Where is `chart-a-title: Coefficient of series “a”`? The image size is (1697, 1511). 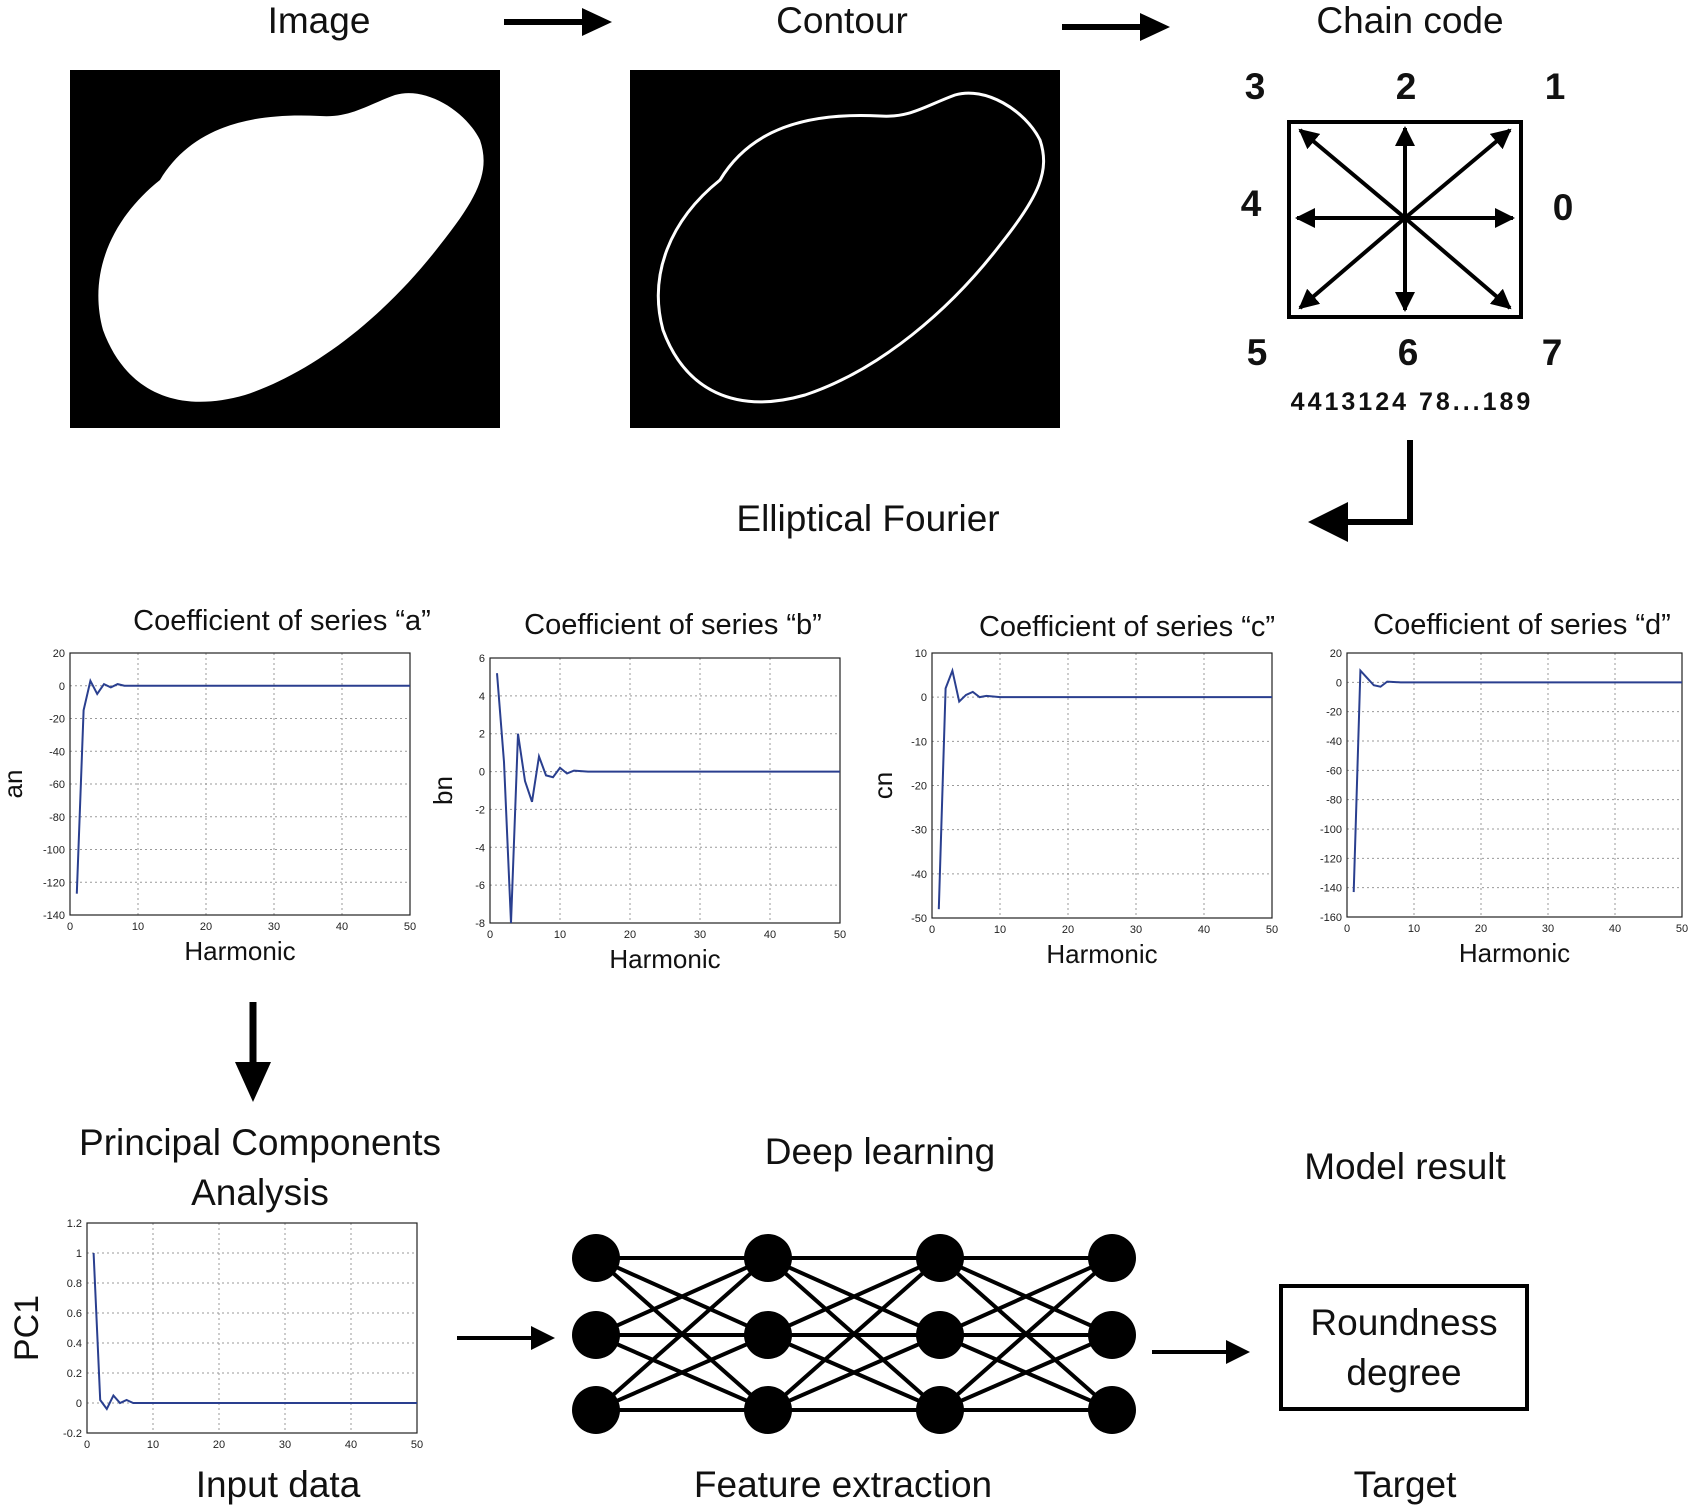
chart-a-title: Coefficient of series “a” is located at coordinates (282, 621).